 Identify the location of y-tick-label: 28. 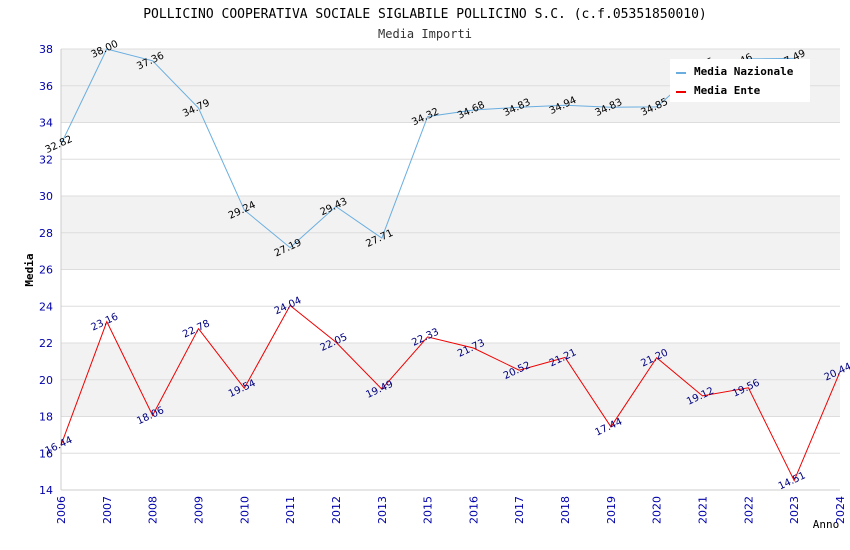
(46, 233).